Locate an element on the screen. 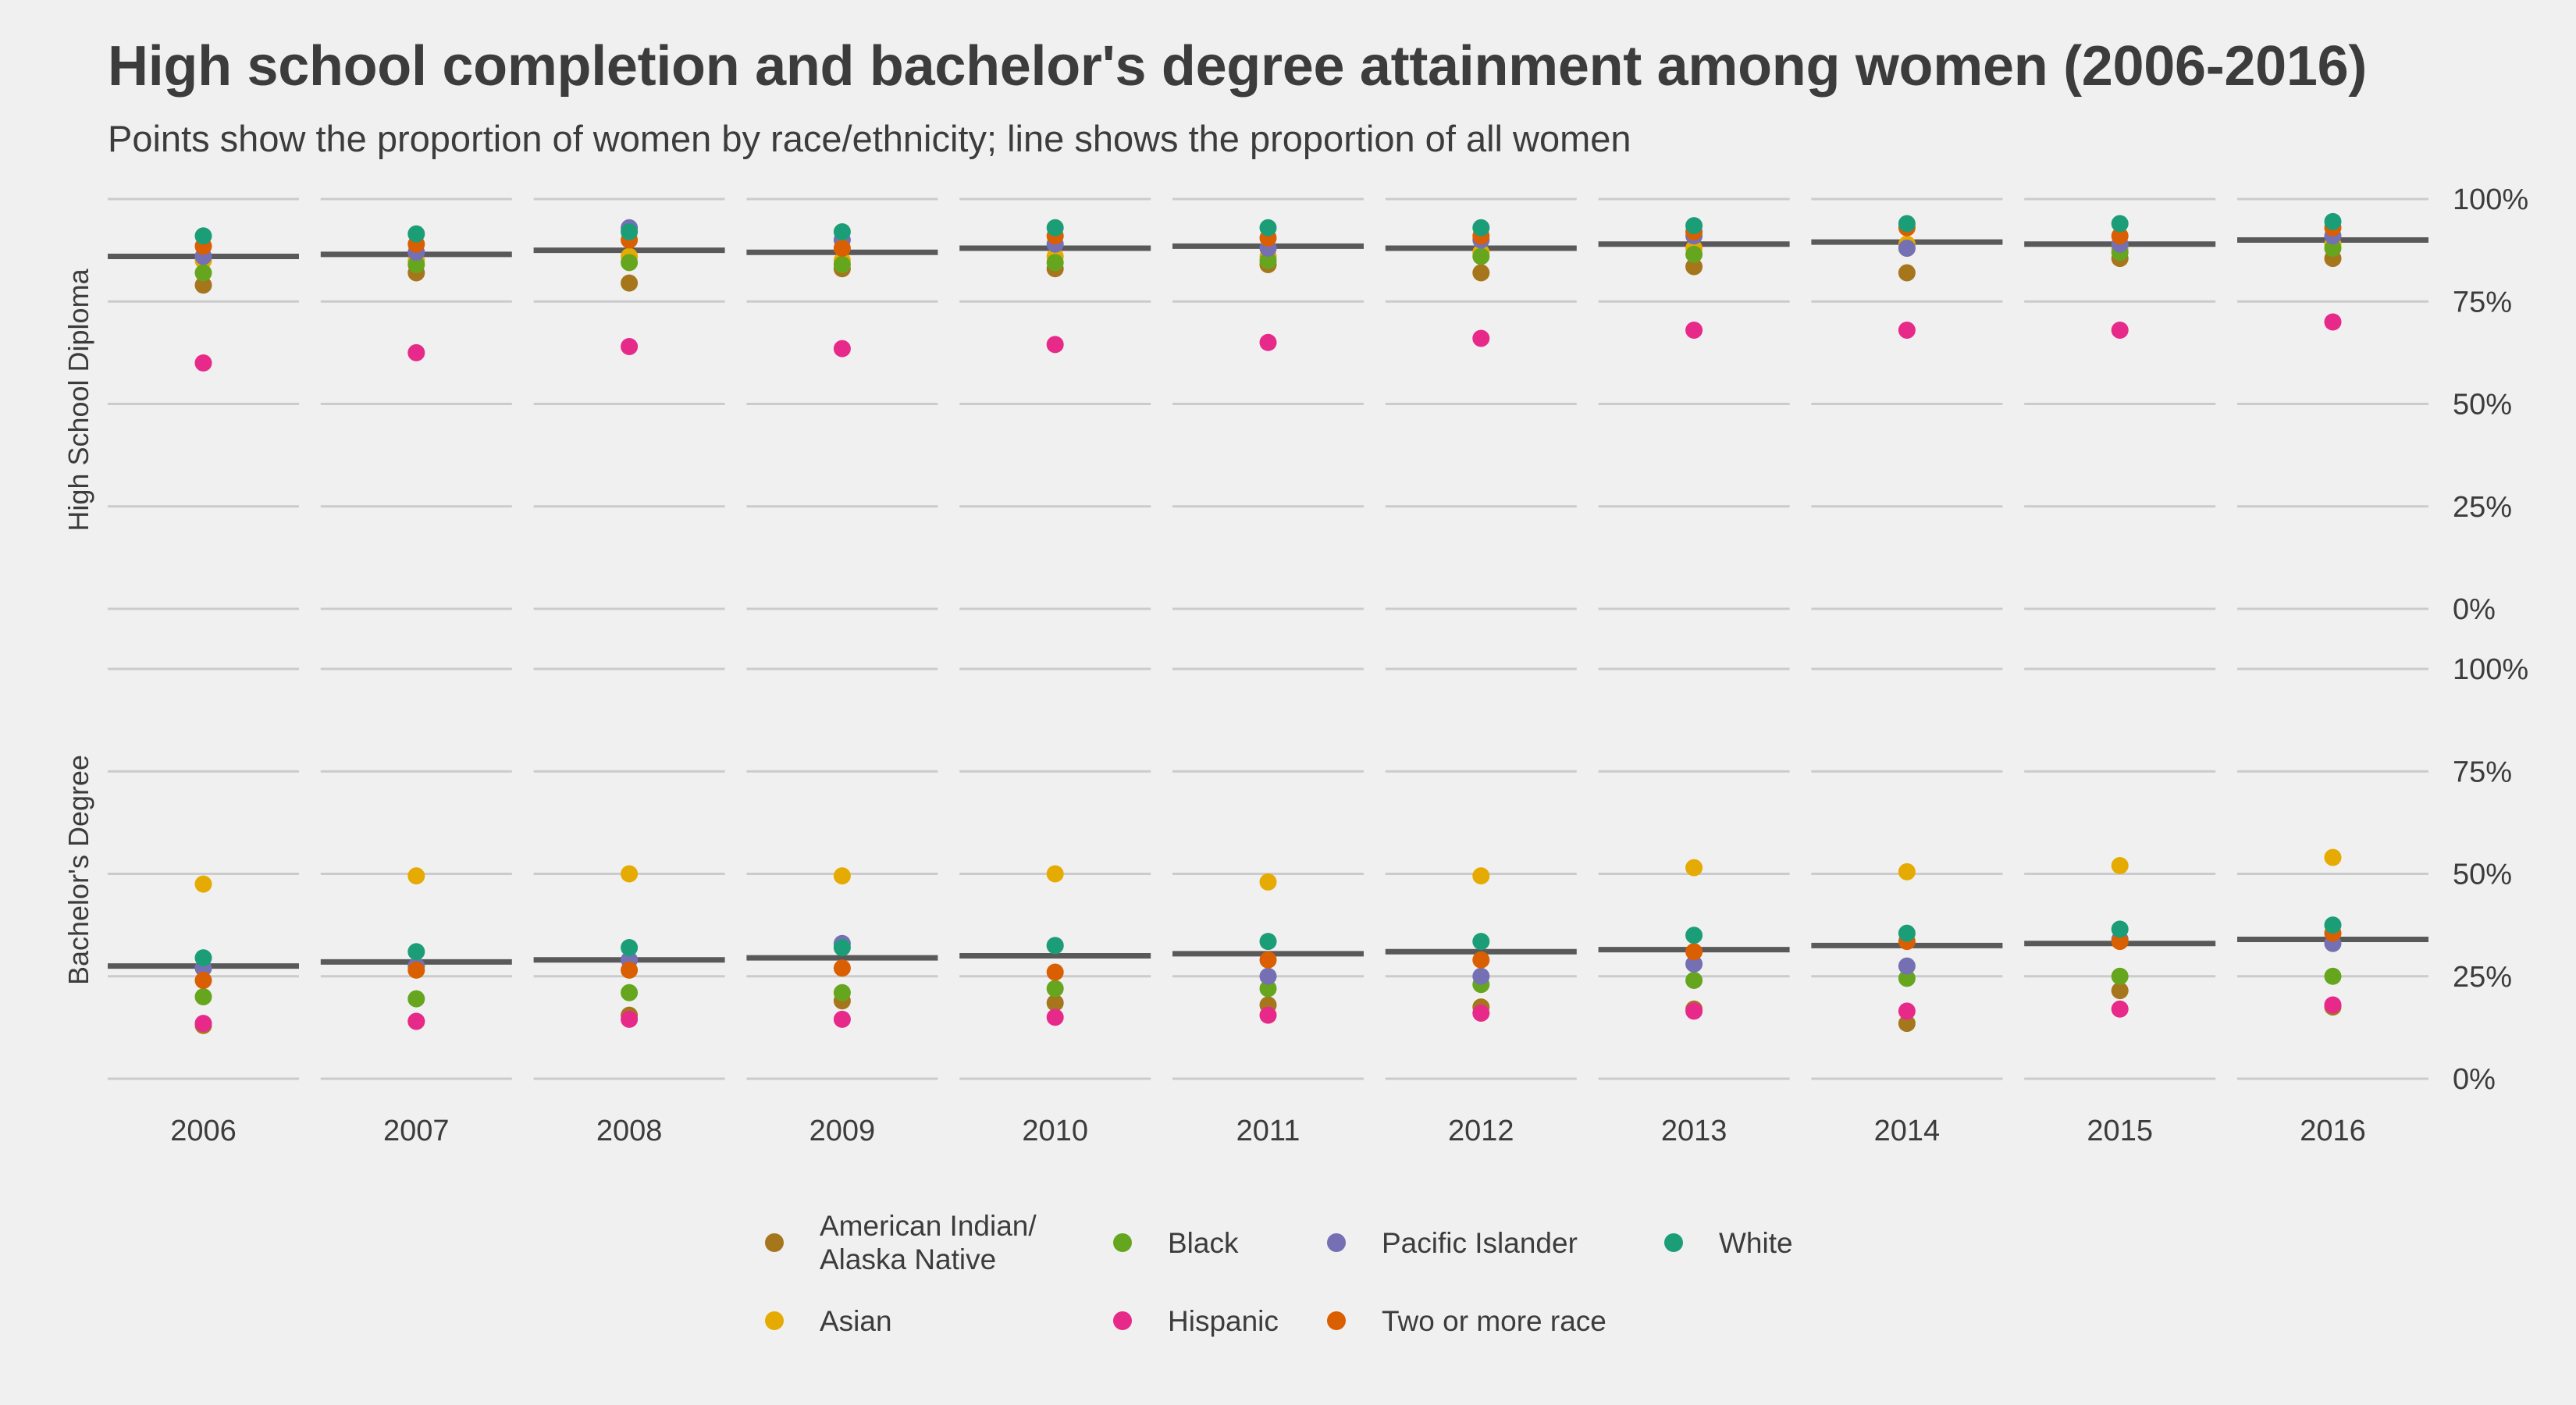 Image resolution: width=2576 pixels, height=1405 pixels. legend-item-white: White is located at coordinates (1728, 1242).